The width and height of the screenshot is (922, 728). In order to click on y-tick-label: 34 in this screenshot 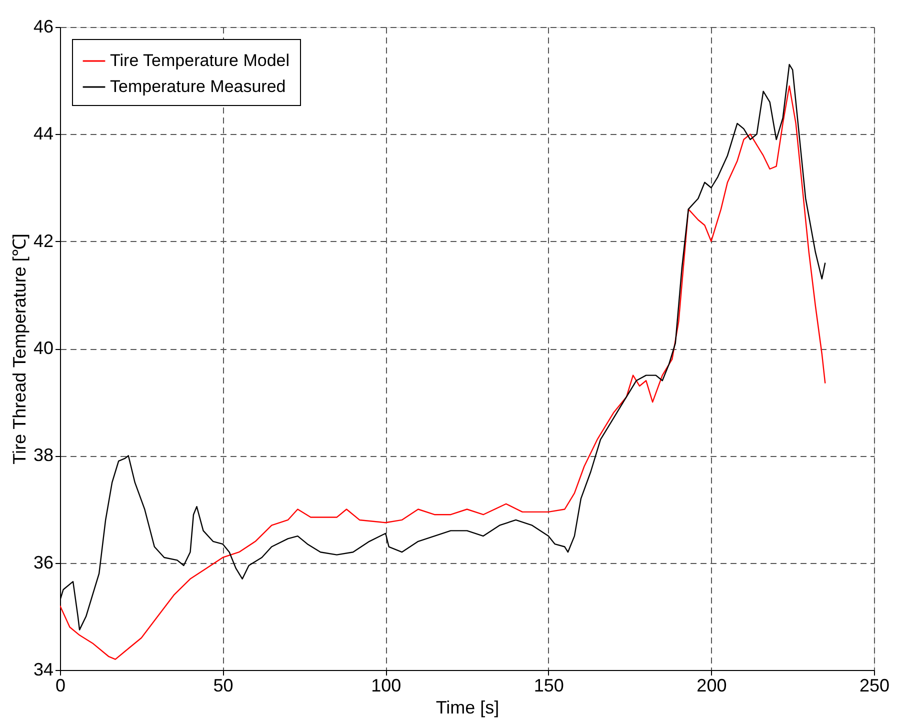, I will do `click(43, 670)`.